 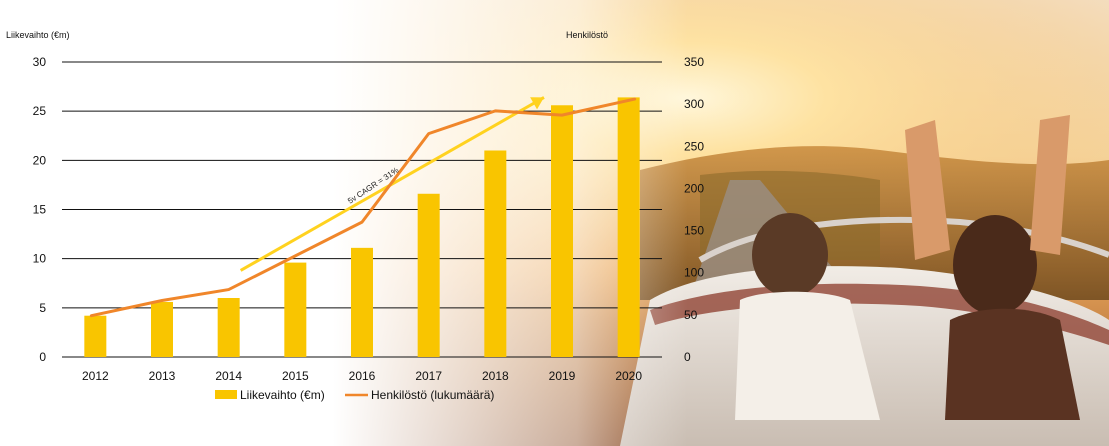 What do you see at coordinates (694, 188) in the screenshot?
I see `right-tick-label: 200` at bounding box center [694, 188].